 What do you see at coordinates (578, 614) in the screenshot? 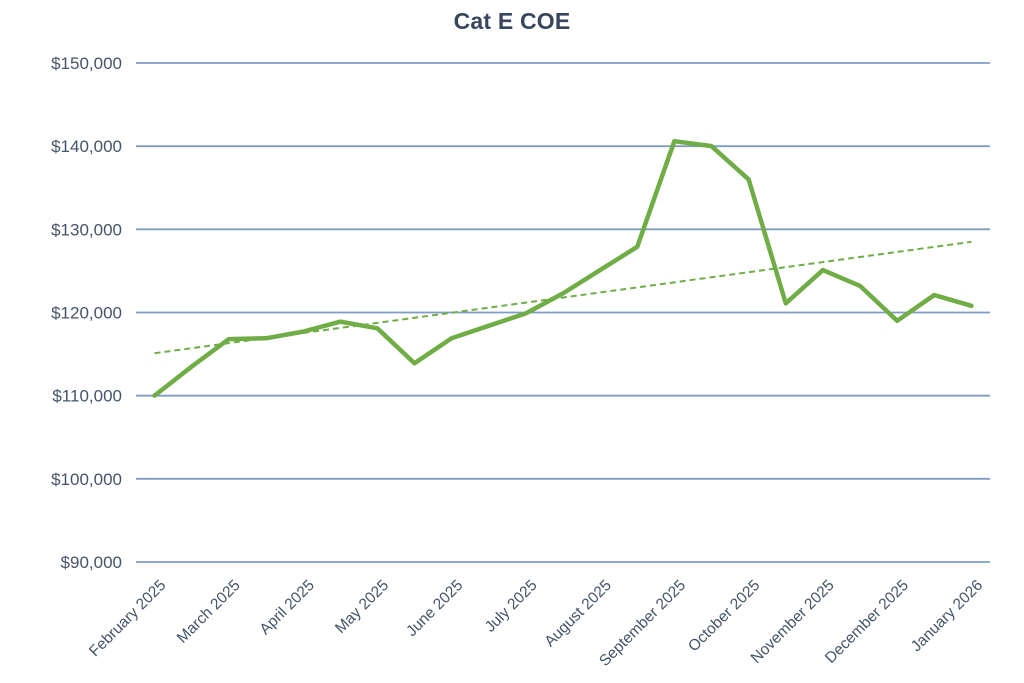
I see `x-axis-tick-label: August 2025` at bounding box center [578, 614].